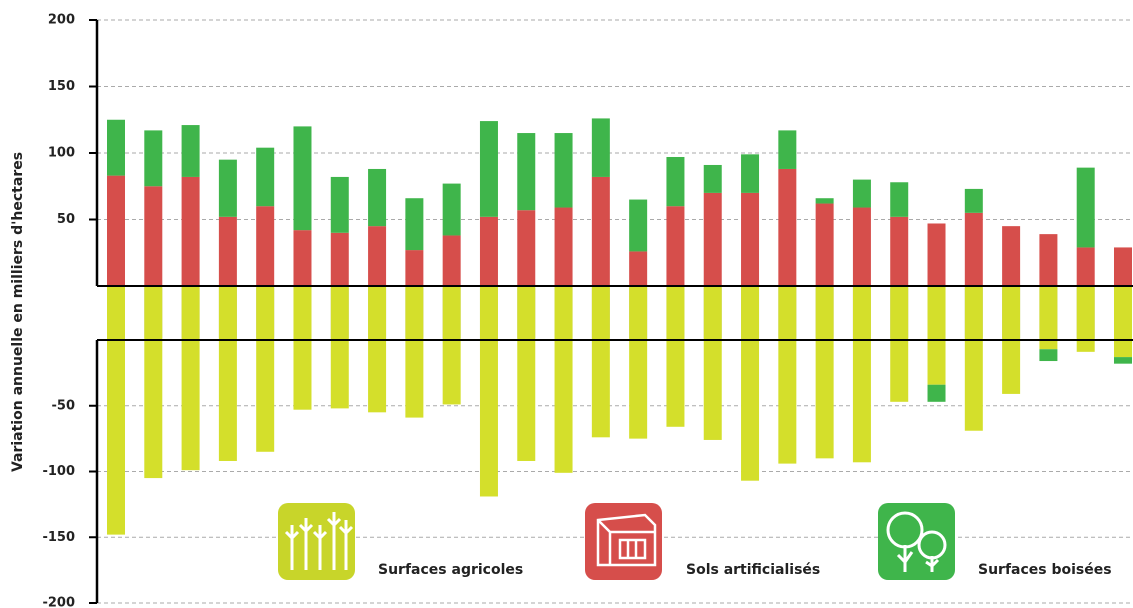  Describe the element at coordinates (64, 405) in the screenshot. I see `y-tick-label: -50` at that location.